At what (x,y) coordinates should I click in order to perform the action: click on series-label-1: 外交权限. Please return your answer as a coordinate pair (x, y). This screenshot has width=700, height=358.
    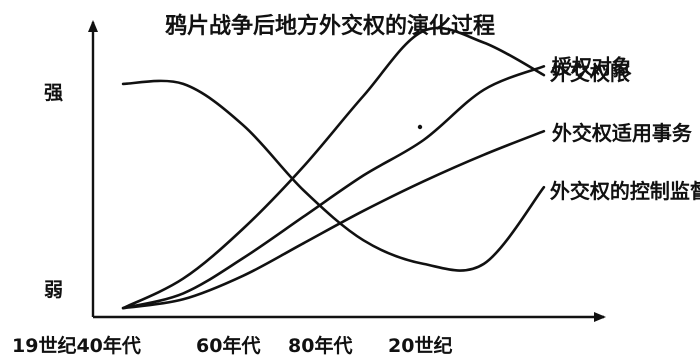
    Looking at the image, I should click on (590, 73).